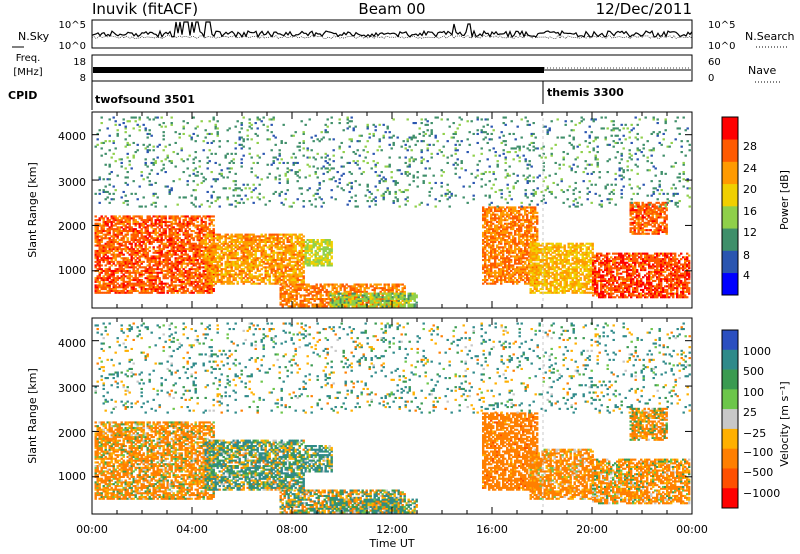 The width and height of the screenshot is (800, 554). What do you see at coordinates (79, 62) in the screenshot?
I see `freq-left-tick-top: 18` at bounding box center [79, 62].